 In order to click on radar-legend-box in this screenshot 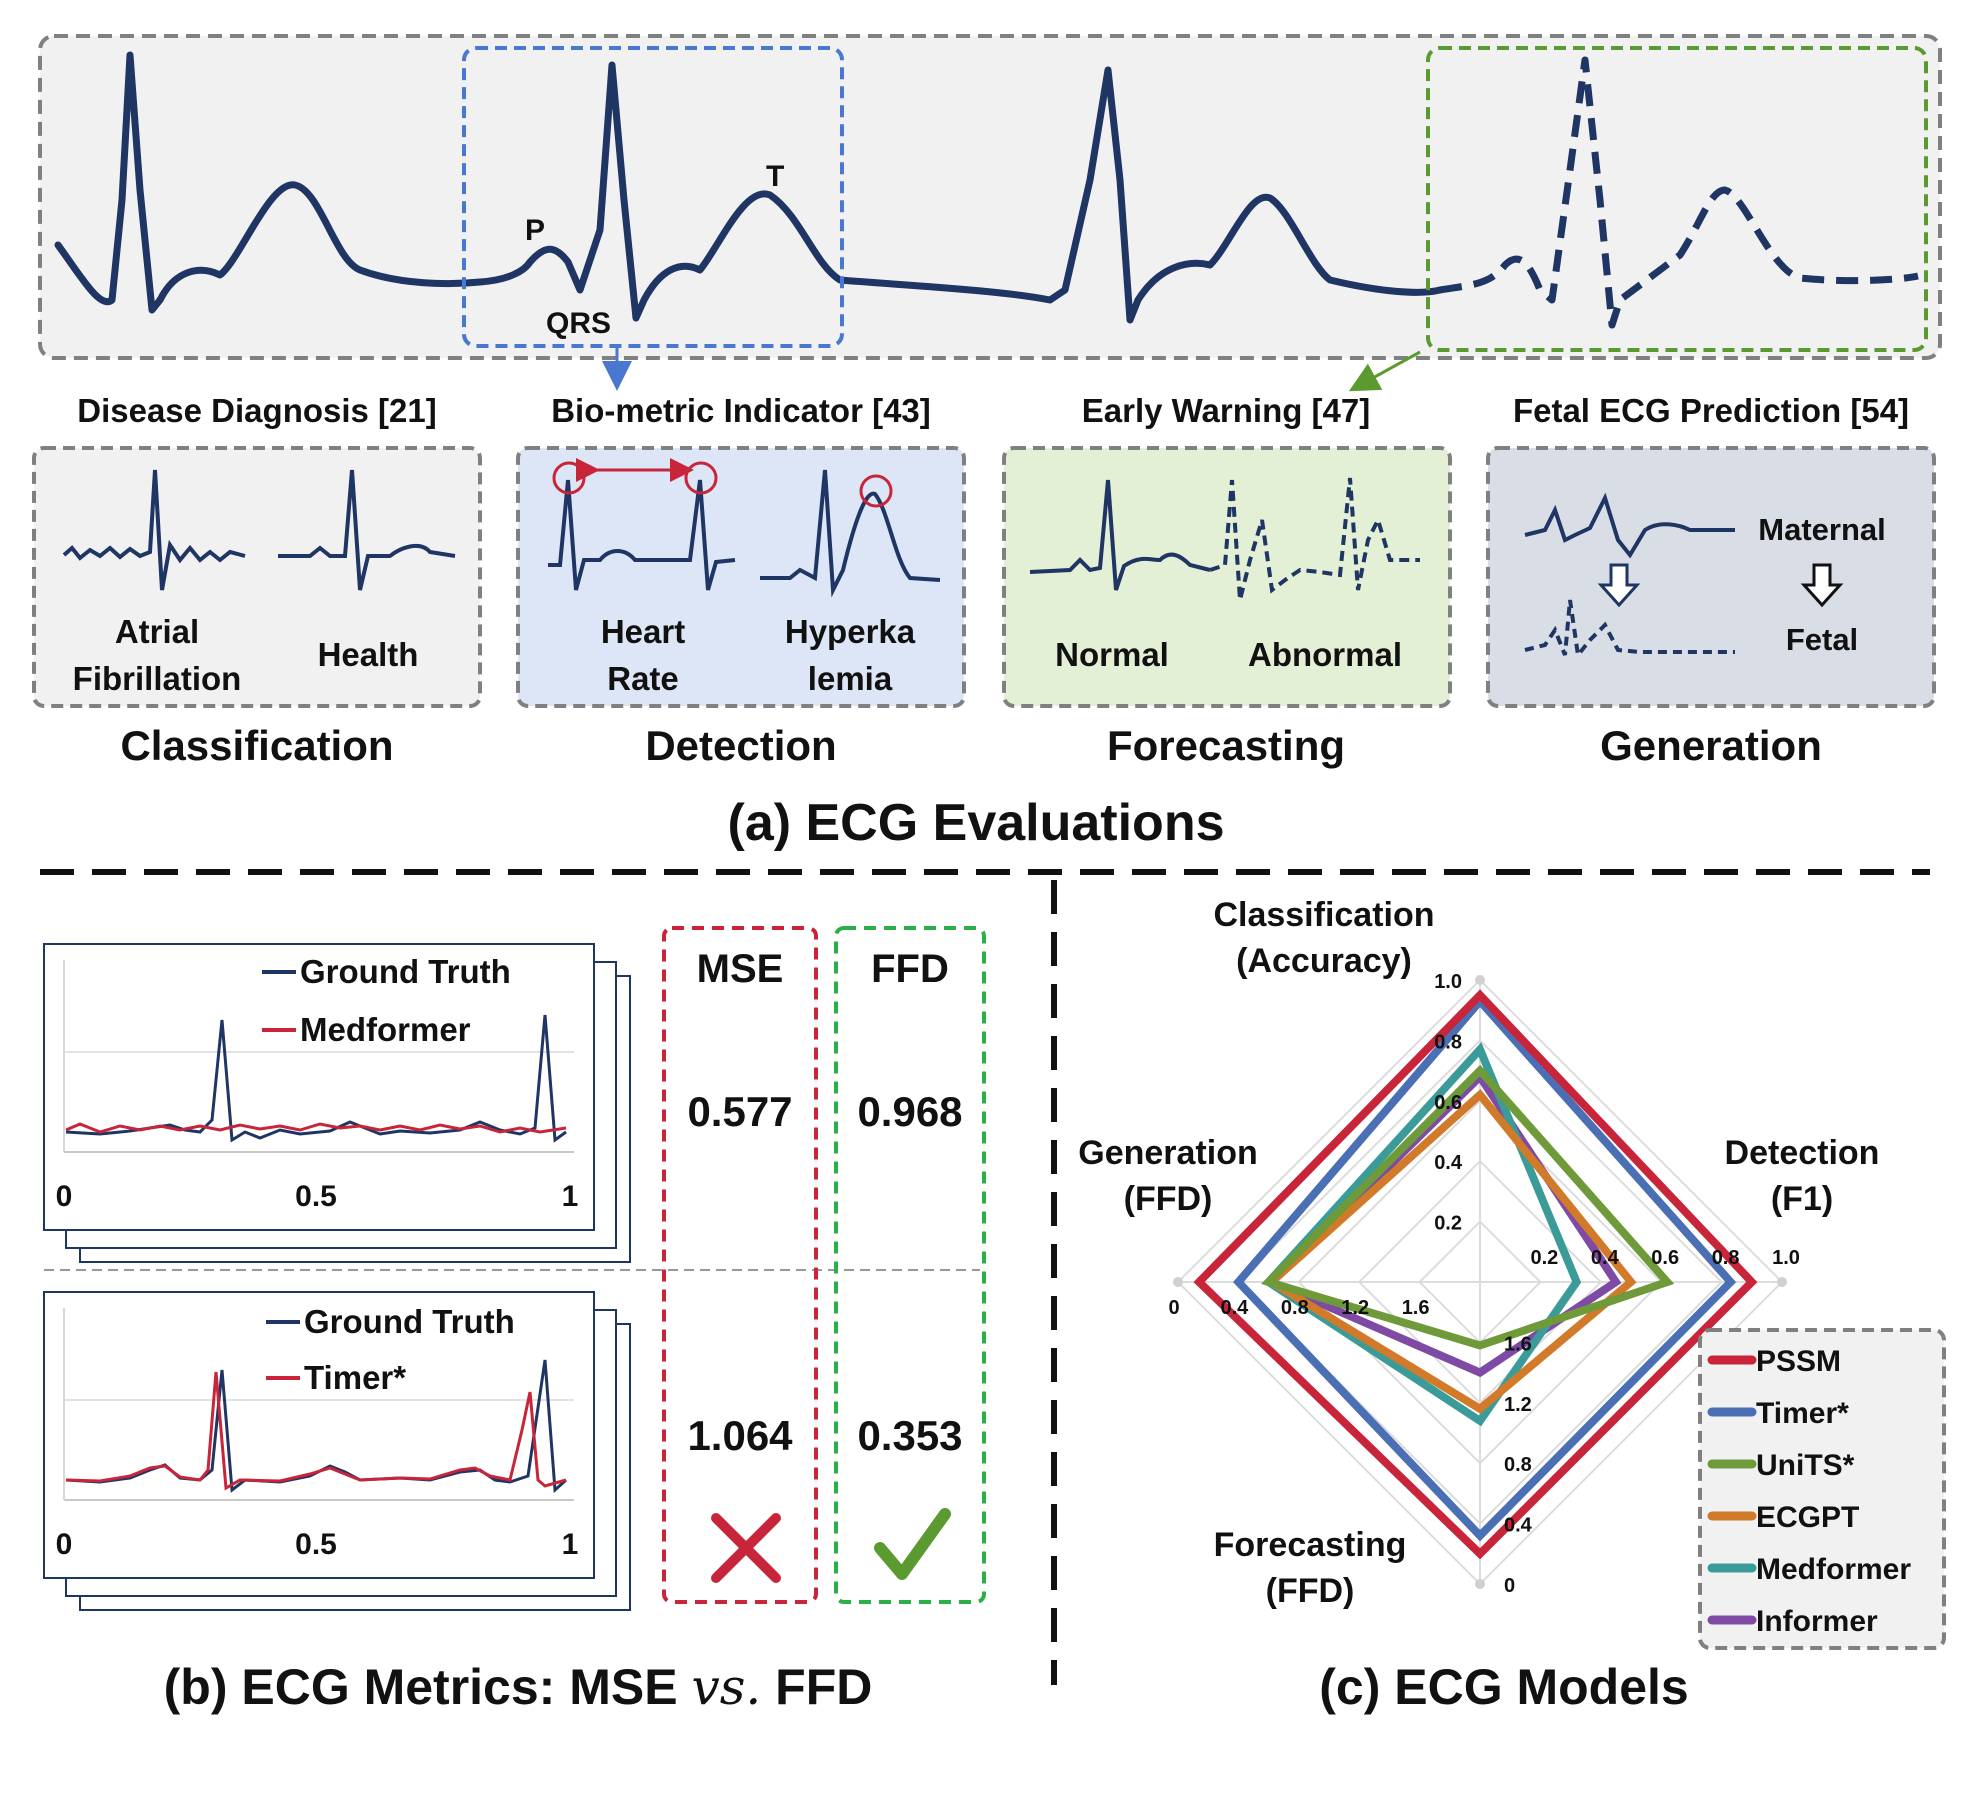, I will do `click(1822, 1489)`.